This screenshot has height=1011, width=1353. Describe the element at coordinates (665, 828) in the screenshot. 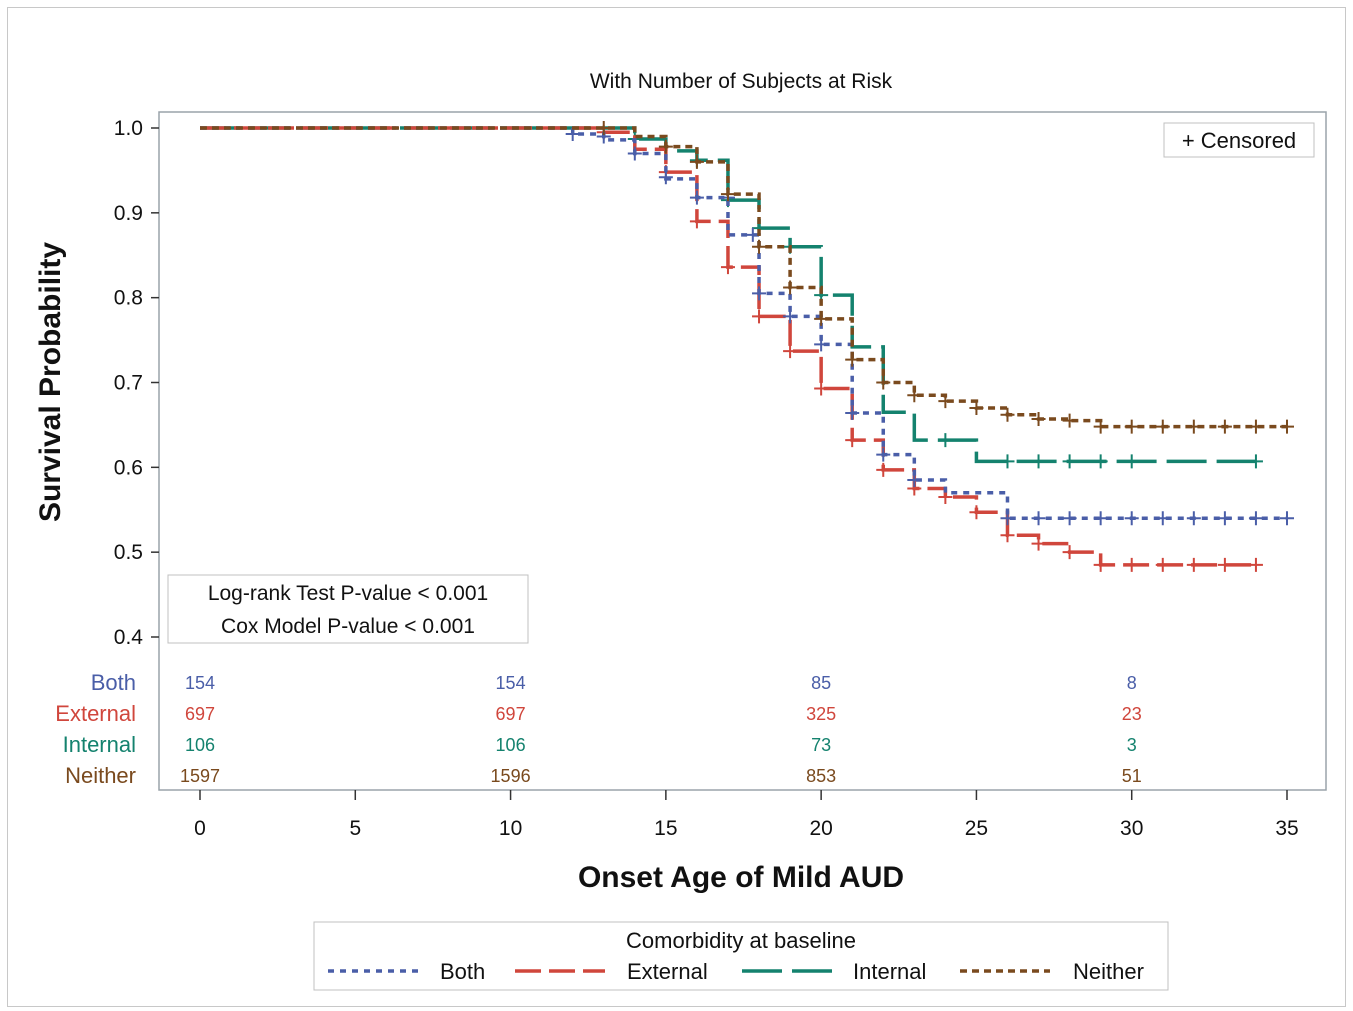

I see `x-tick-label: 15` at that location.